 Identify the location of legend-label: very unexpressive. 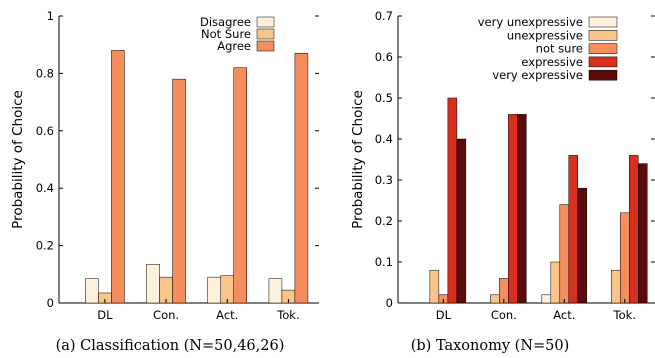
(530, 22).